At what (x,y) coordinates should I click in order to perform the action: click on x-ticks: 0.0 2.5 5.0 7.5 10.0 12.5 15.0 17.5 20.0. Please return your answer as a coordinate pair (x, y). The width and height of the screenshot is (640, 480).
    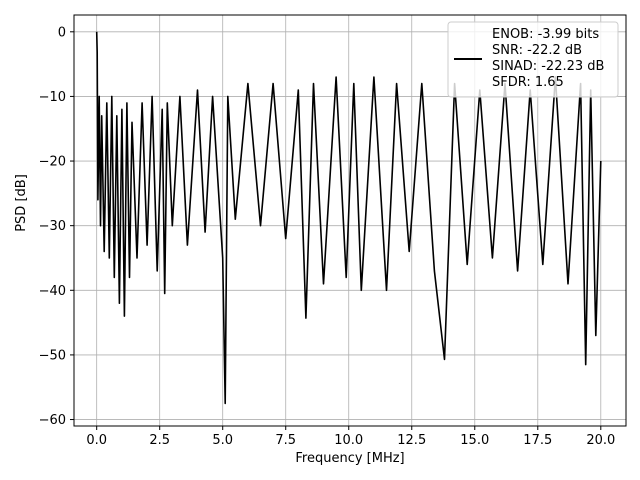
    Looking at the image, I should click on (350, 437).